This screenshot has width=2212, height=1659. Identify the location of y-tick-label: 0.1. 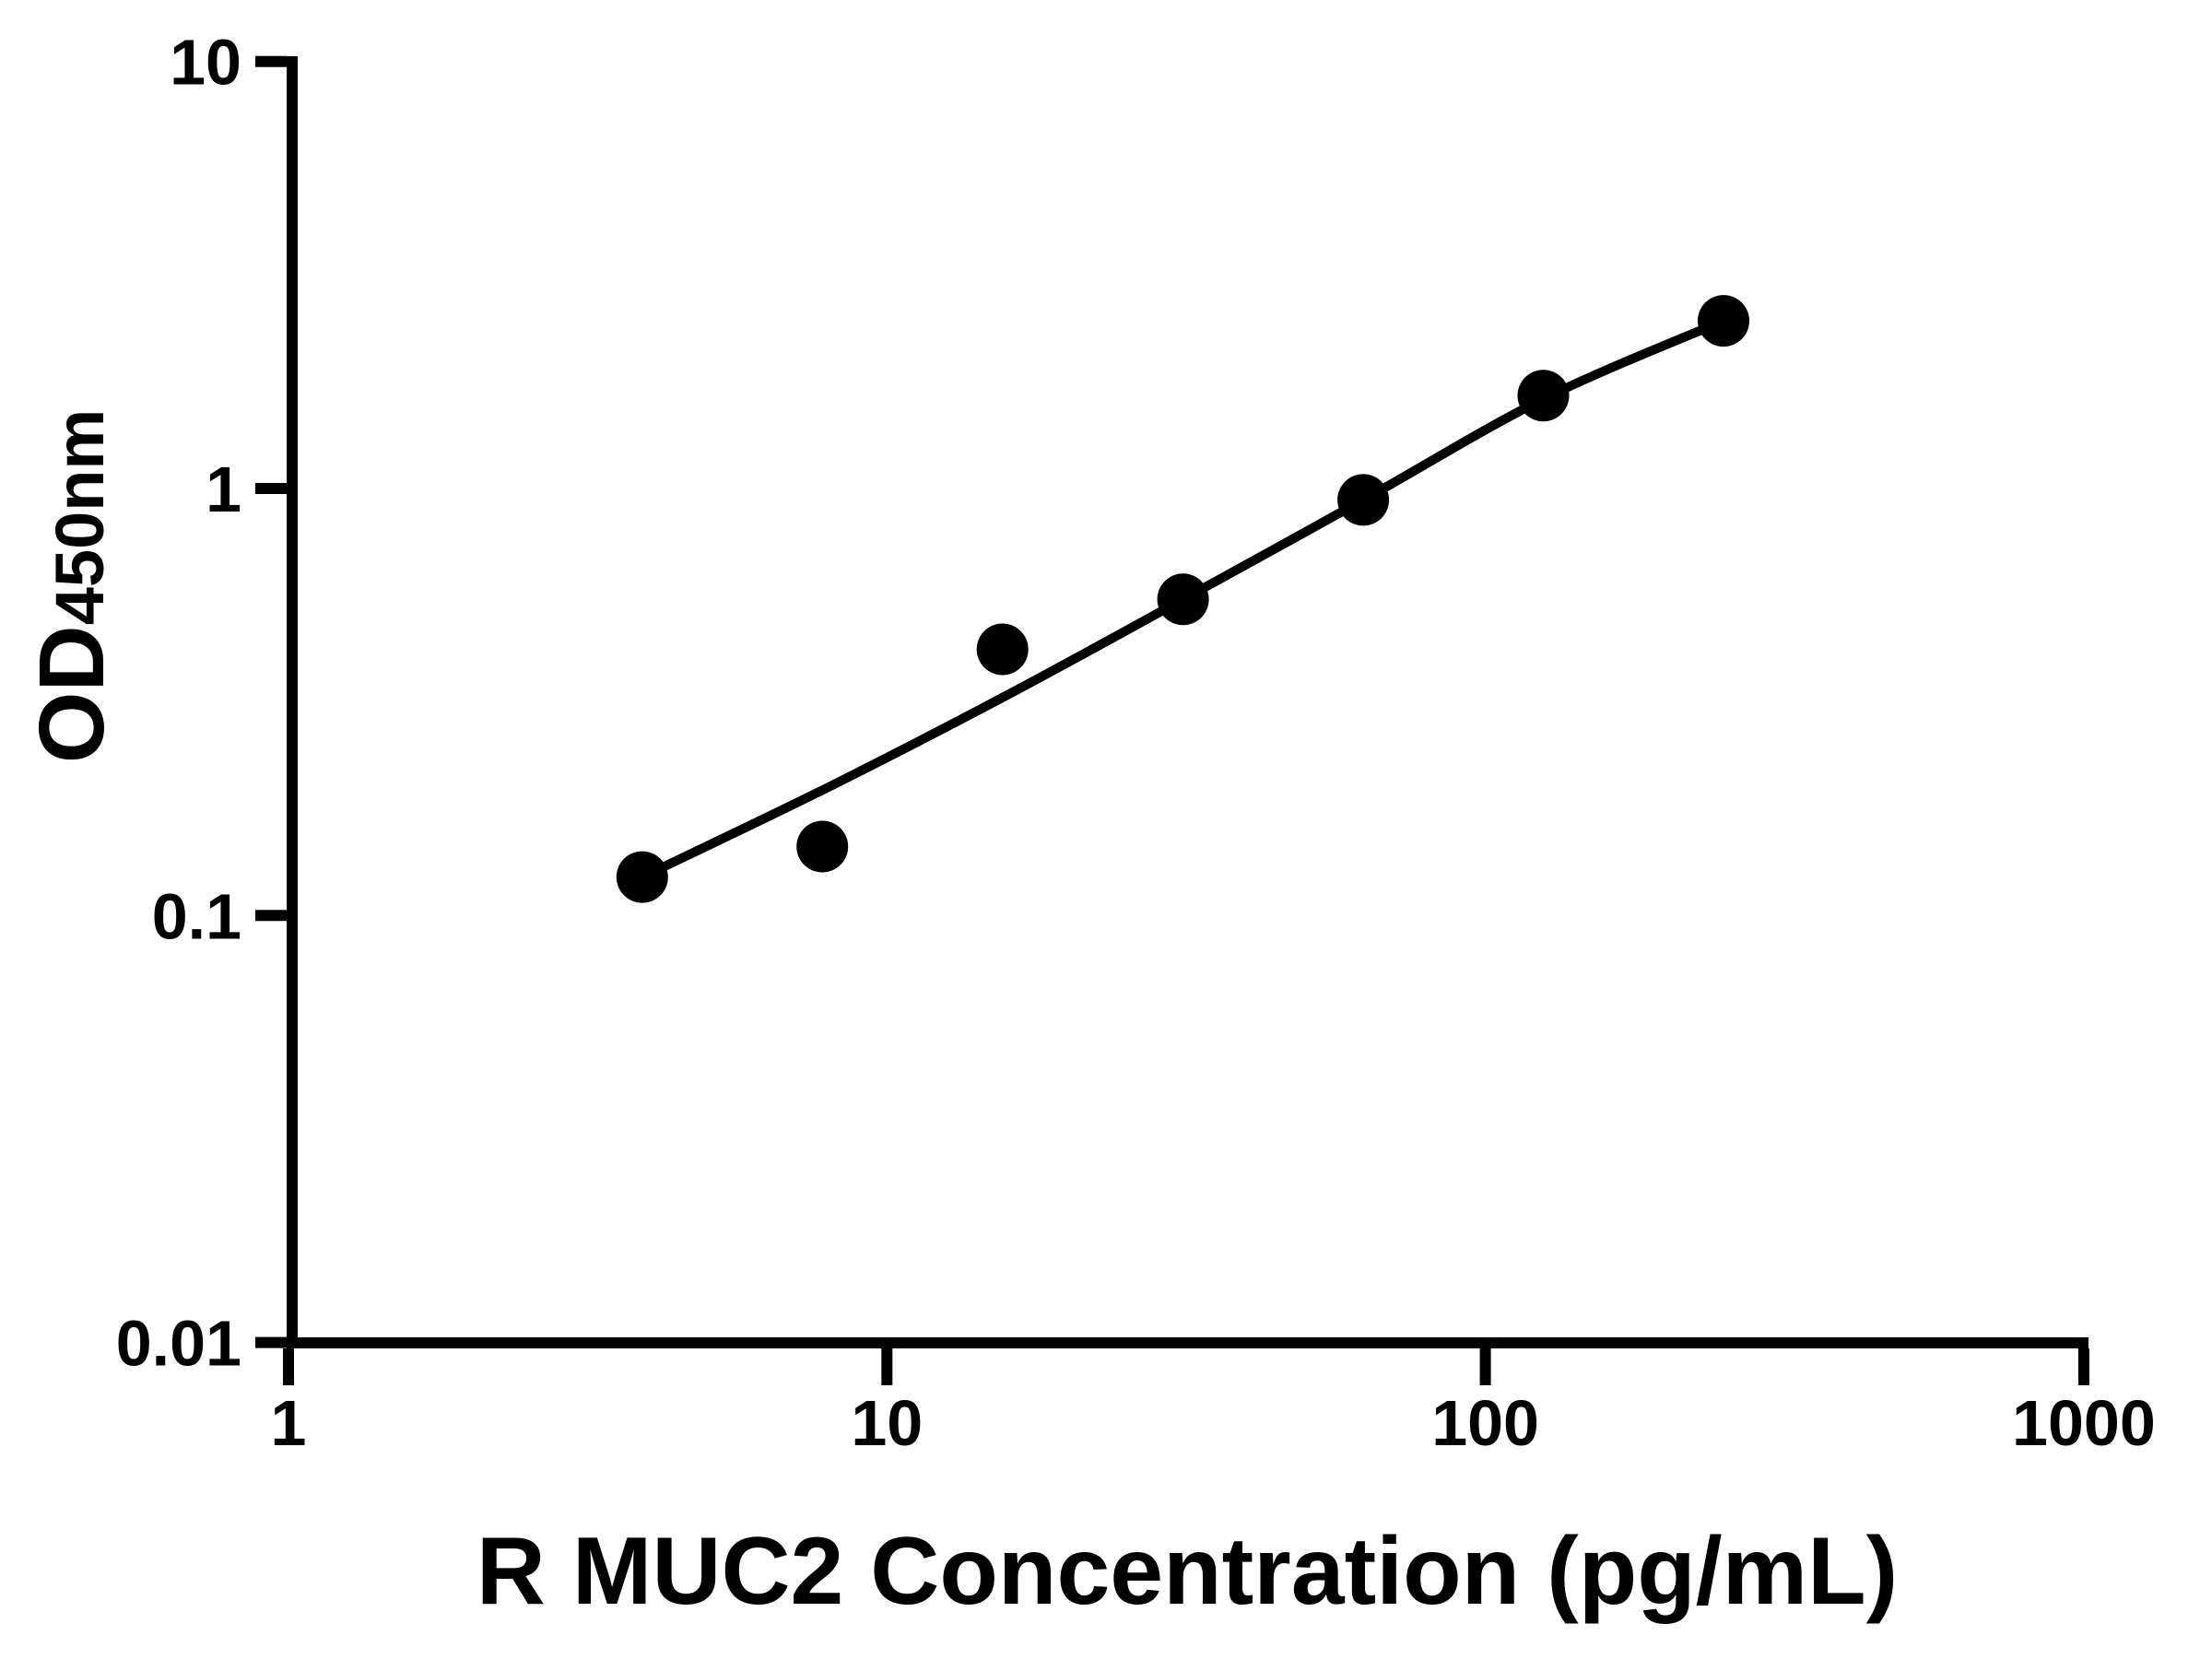
(196, 916).